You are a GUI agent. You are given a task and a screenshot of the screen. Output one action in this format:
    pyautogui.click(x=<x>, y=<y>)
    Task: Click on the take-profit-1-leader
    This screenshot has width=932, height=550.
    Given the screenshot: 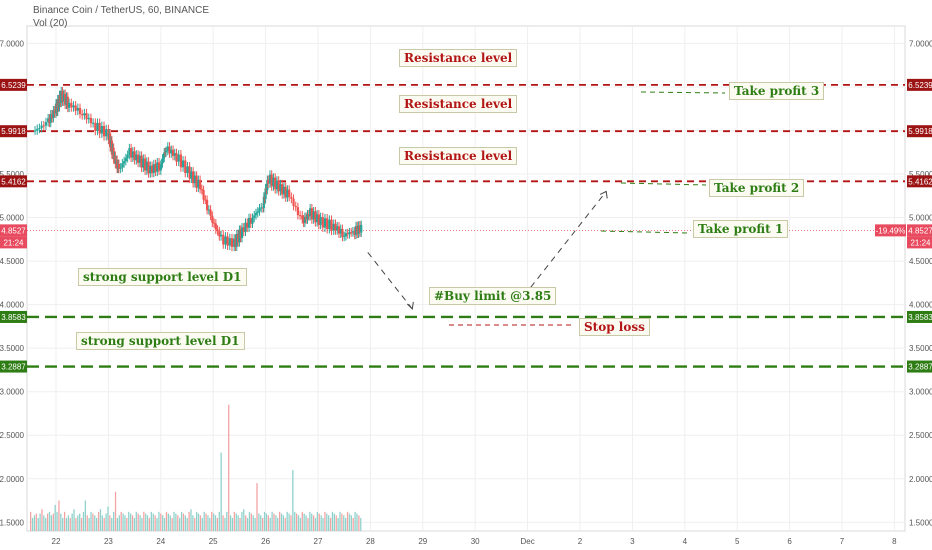 What is the action you would take?
    pyautogui.click(x=645, y=232)
    